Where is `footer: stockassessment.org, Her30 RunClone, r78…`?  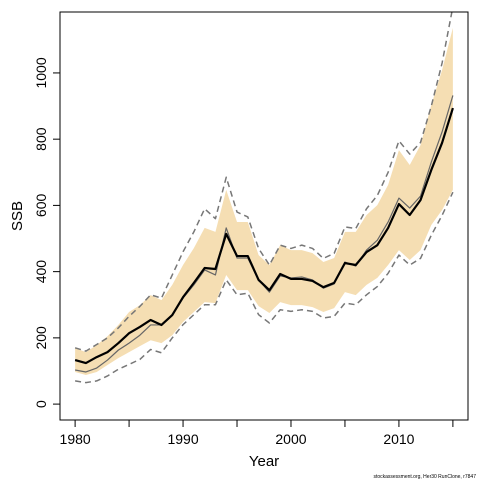
footer: stockassessment.org, Her30 RunClone, r78… is located at coordinates (424, 477).